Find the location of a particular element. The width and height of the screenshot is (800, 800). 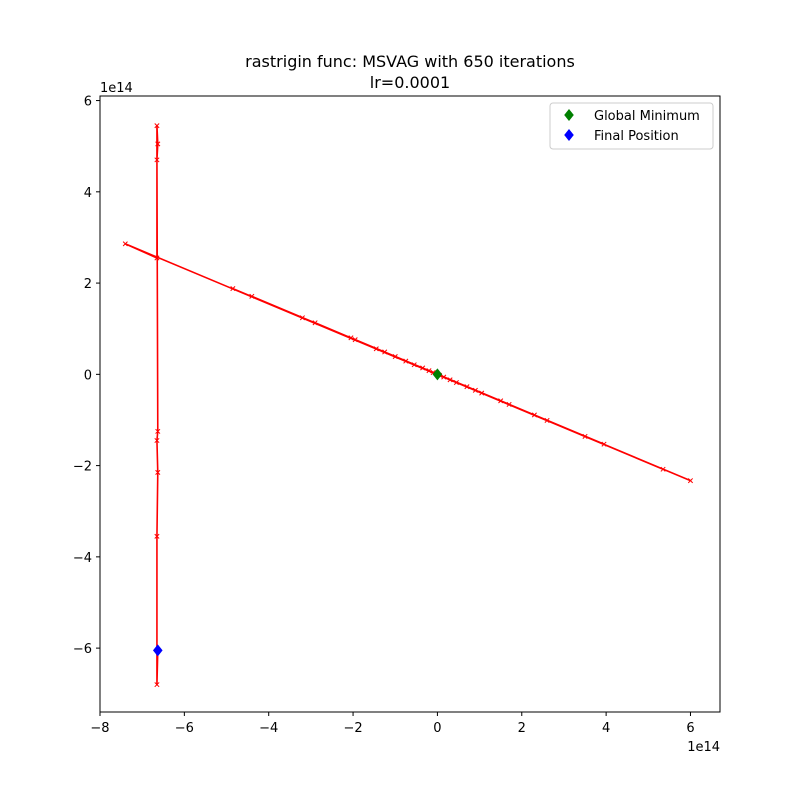

final-position-marker is located at coordinates (157, 650).